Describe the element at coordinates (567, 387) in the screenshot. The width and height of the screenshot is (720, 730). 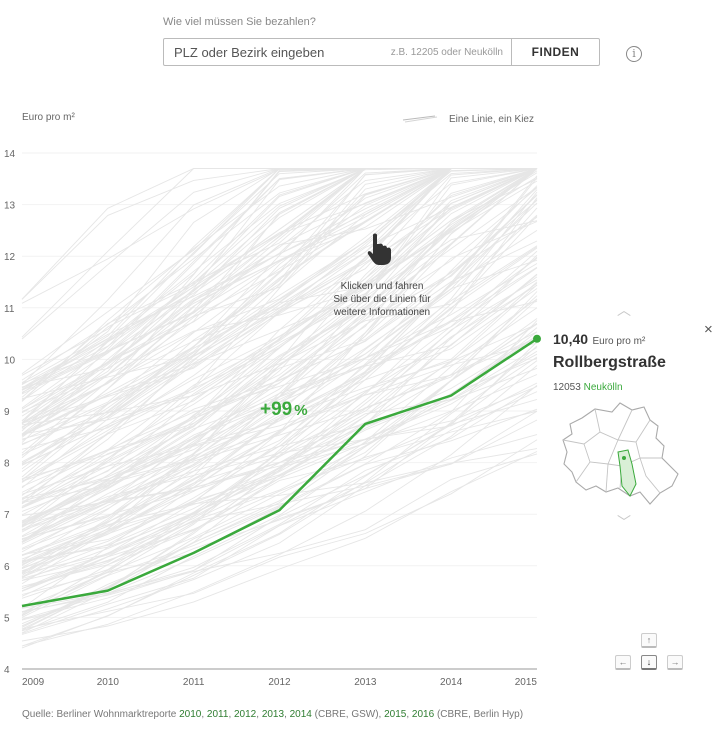
I see `plz-code: 12053` at that location.